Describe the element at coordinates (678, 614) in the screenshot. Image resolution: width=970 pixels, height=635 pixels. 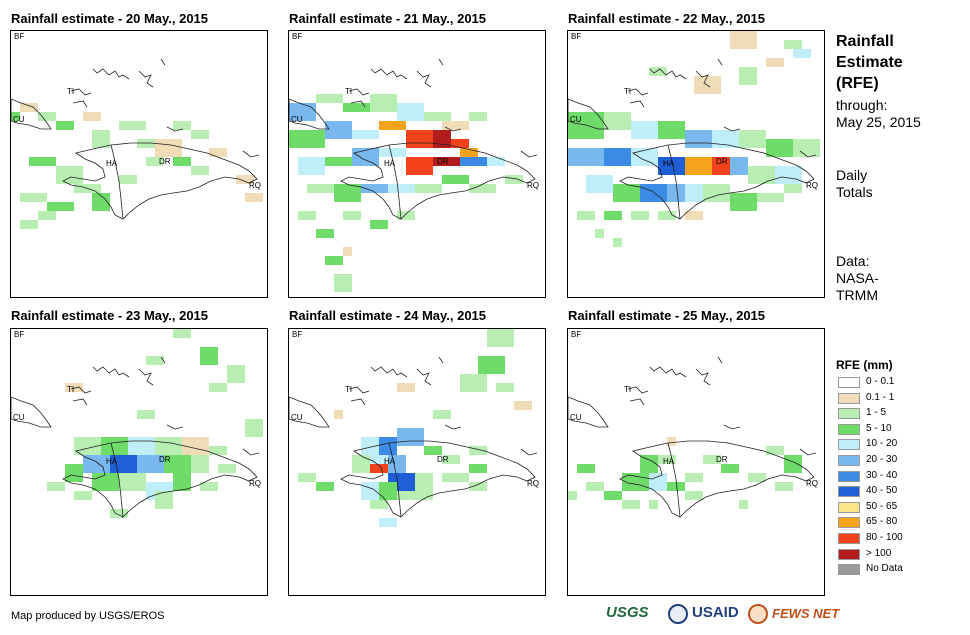
I see `usaid-seal-icon` at that location.